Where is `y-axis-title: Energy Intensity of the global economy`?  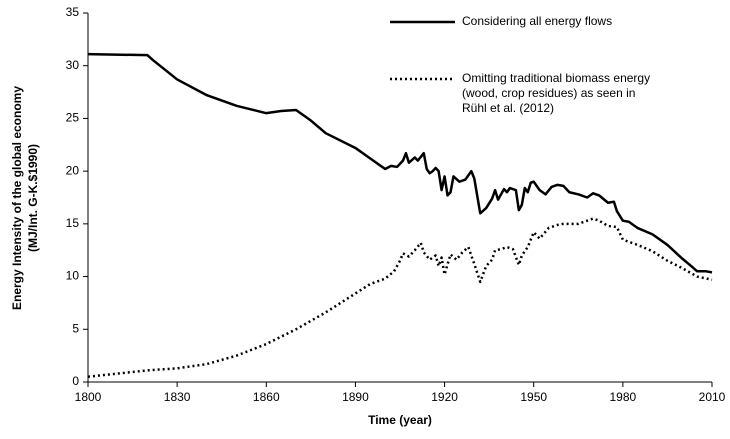
y-axis-title: Energy Intensity of the global economy is located at coordinates (17, 198).